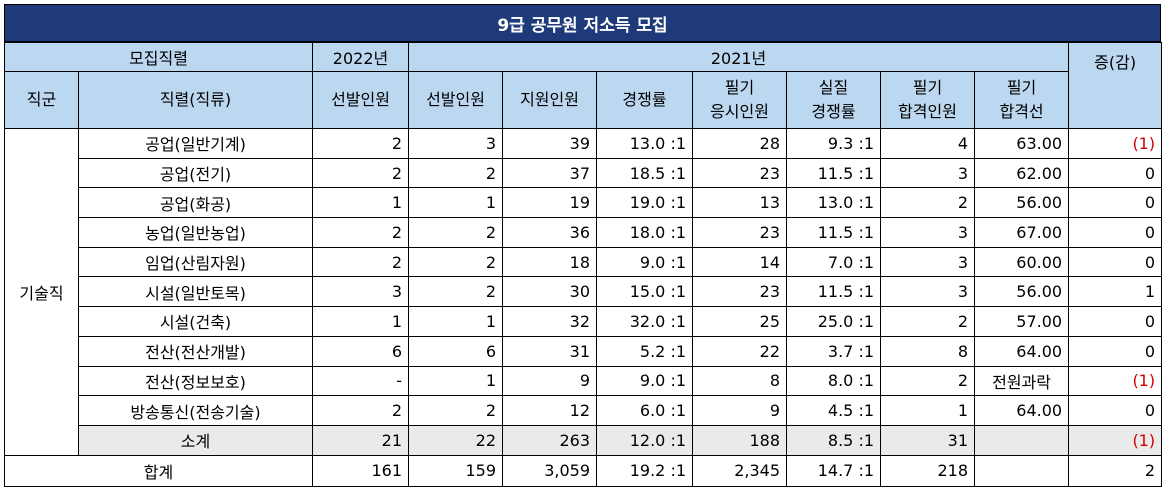 Image resolution: width=1165 pixels, height=493 pixels. Describe the element at coordinates (582, 23) in the screenshot. I see `table-title: 9급 공무원 저소득 모집` at that location.